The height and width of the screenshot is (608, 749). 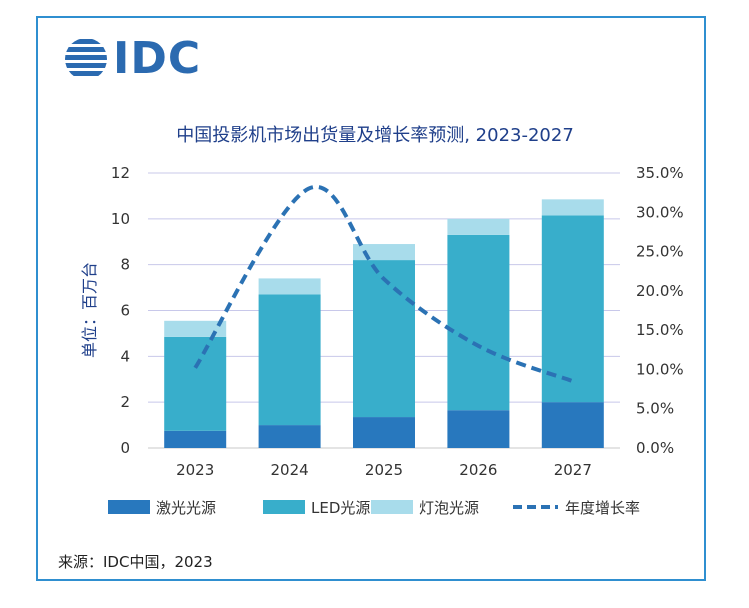 I want to click on legend-growth-label: 年度增长率, so click(x=602, y=508).